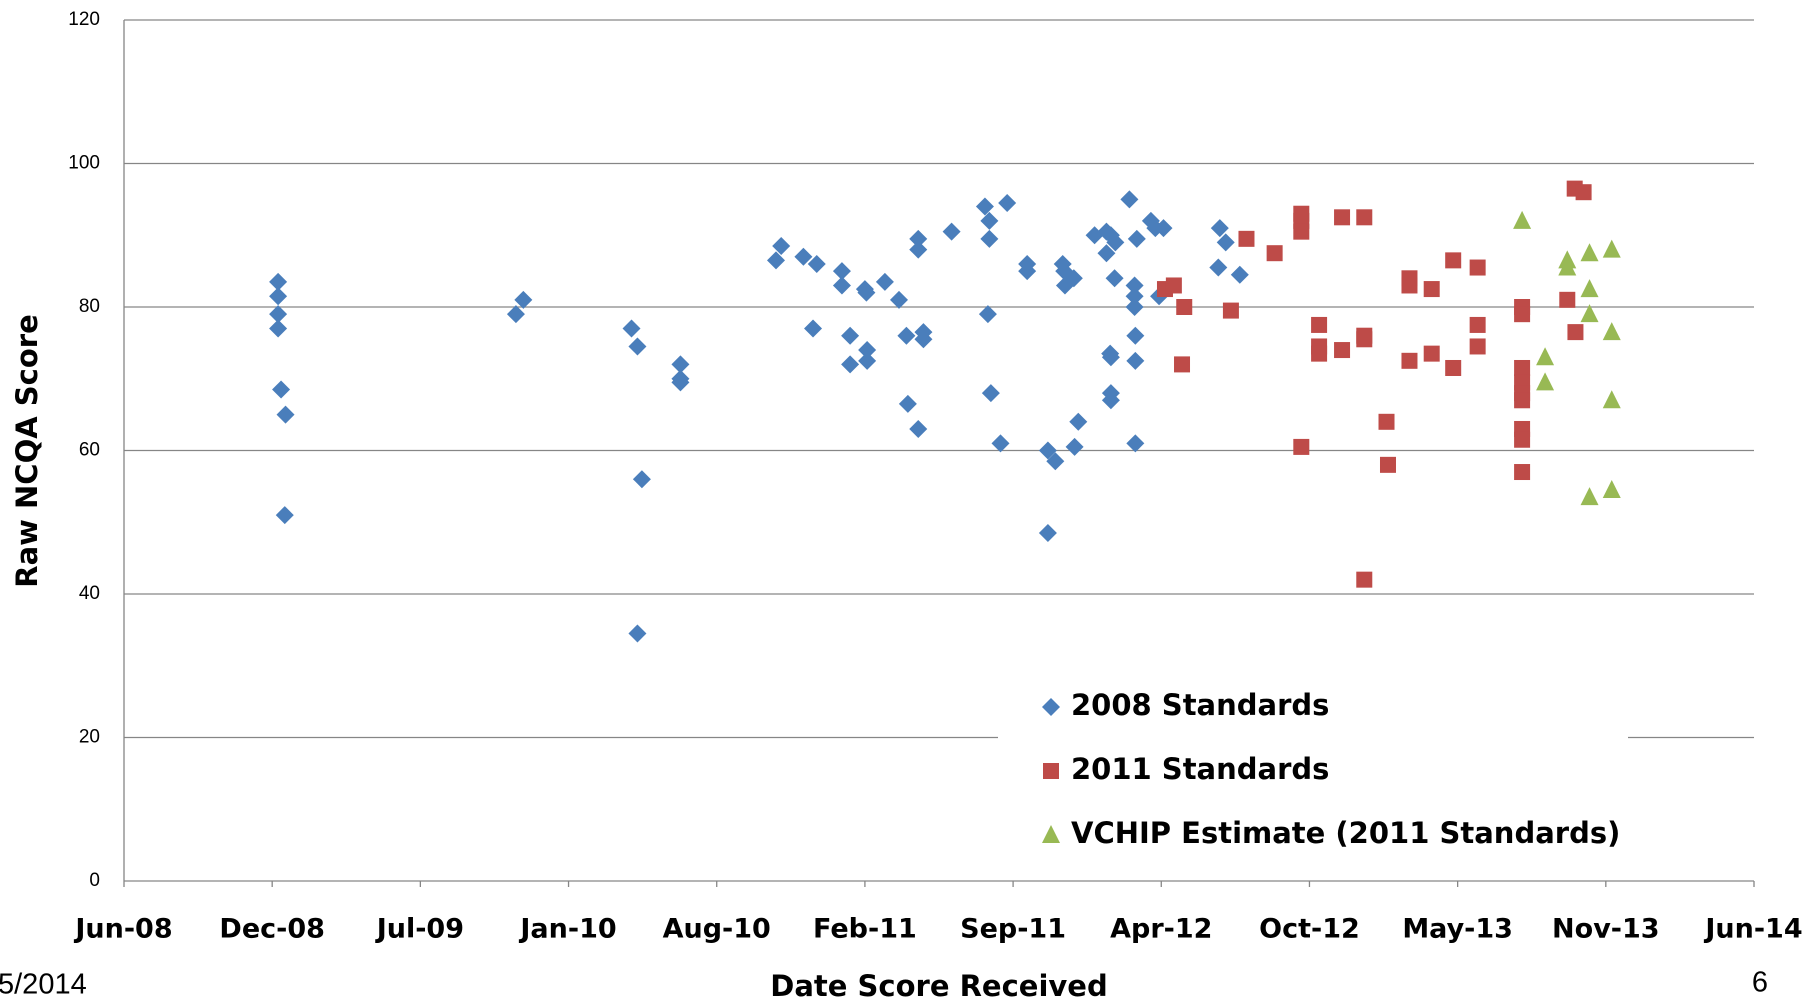  Describe the element at coordinates (1161, 929) in the screenshot. I see `x-tick-label: Apr-12` at that location.